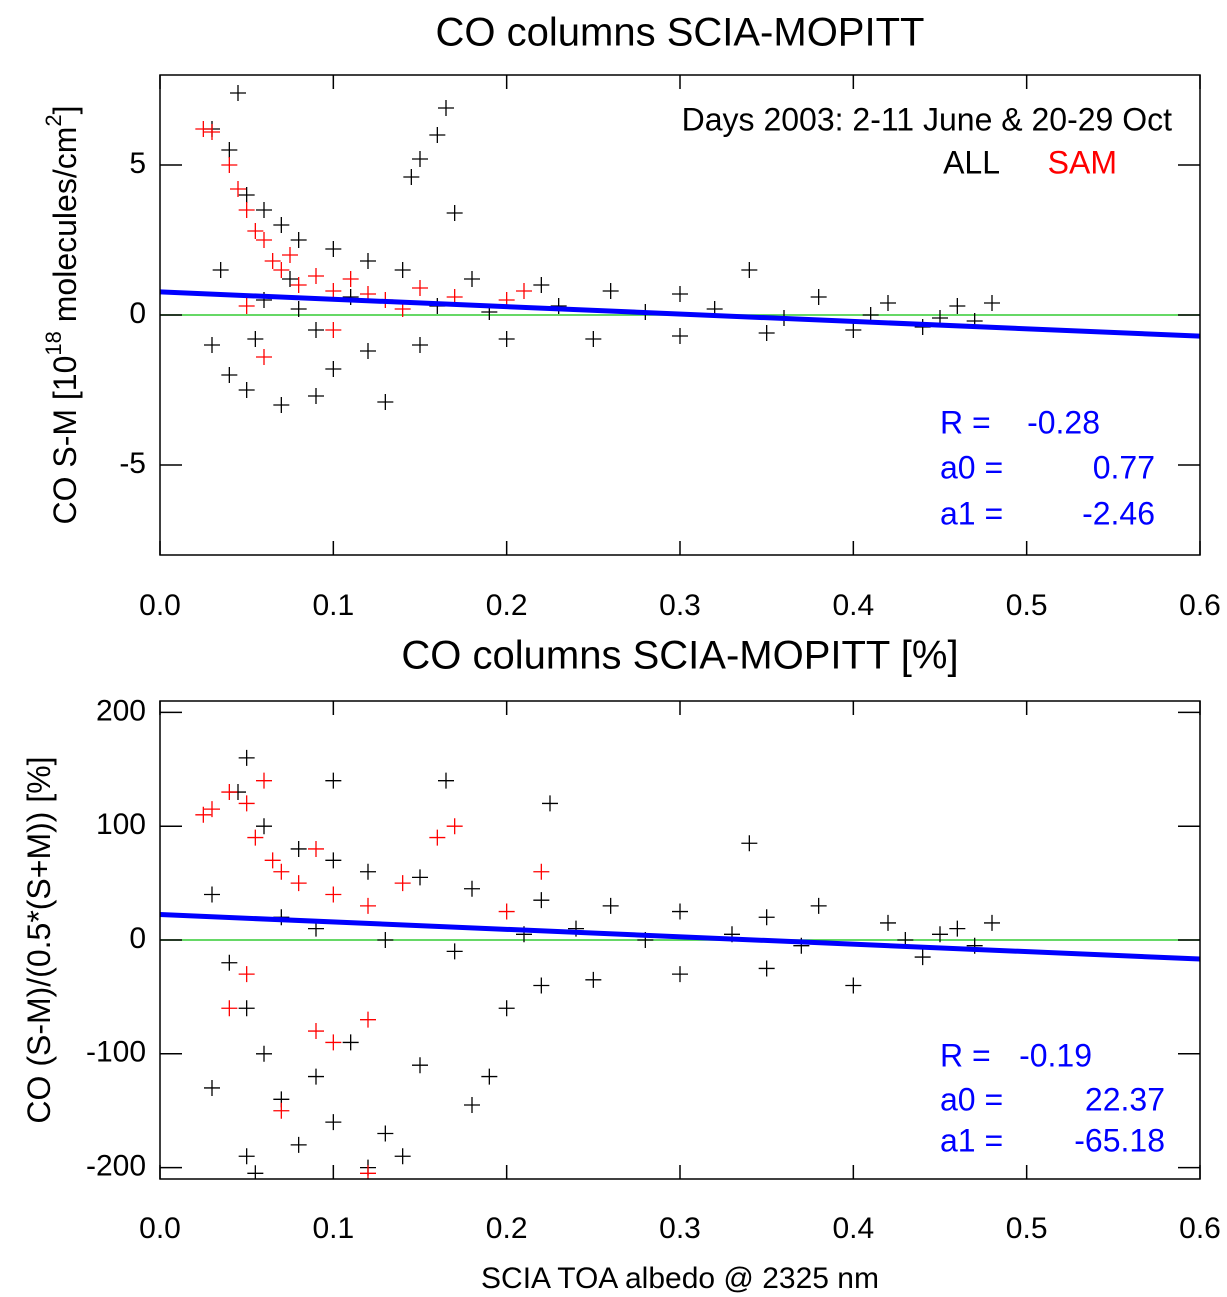 The image size is (1227, 1297). I want to click on annotation: Days 2003: 2-11 June & 20-29 Oct, so click(927, 119).